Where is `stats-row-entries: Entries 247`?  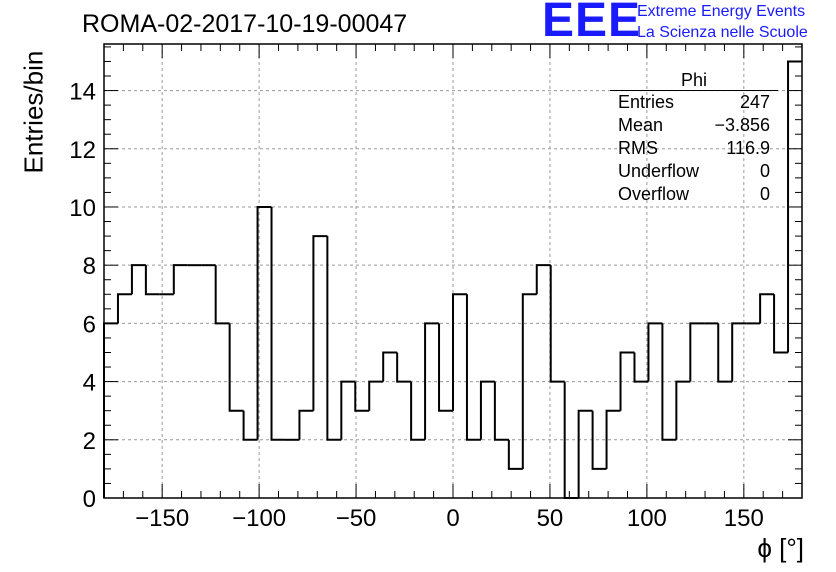
stats-row-entries: Entries 247 is located at coordinates (694, 102).